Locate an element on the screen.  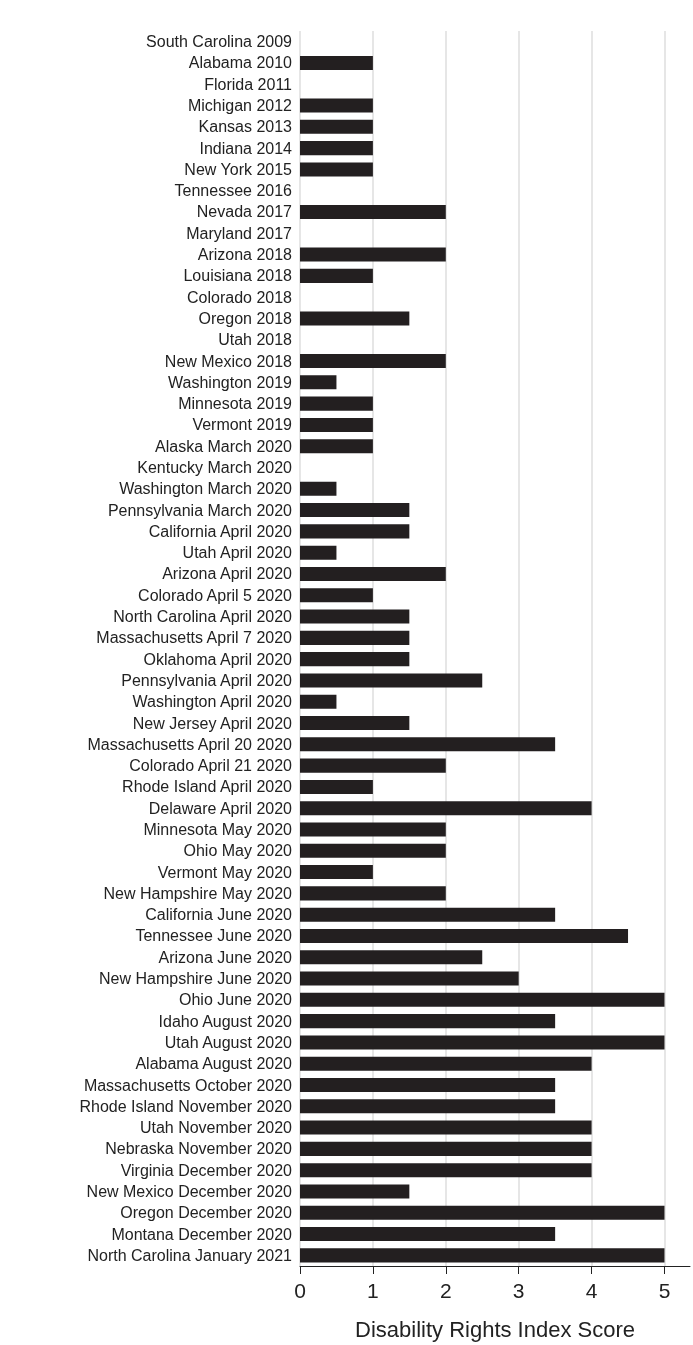
x-tick-label: 4 is located at coordinates (591, 1290).